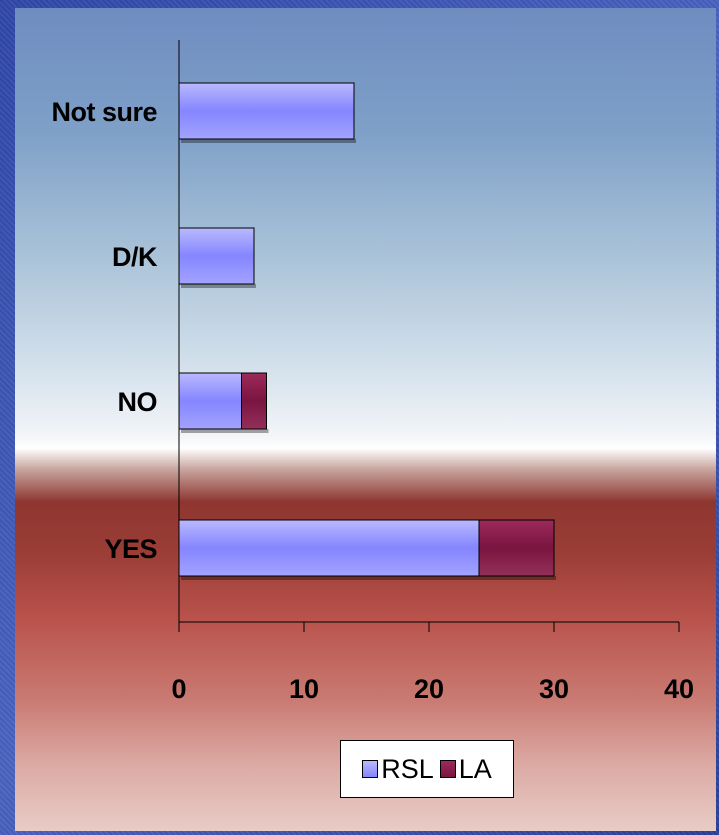 The height and width of the screenshot is (835, 719). What do you see at coordinates (210, 401) in the screenshot?
I see `bar-rsl-no` at bounding box center [210, 401].